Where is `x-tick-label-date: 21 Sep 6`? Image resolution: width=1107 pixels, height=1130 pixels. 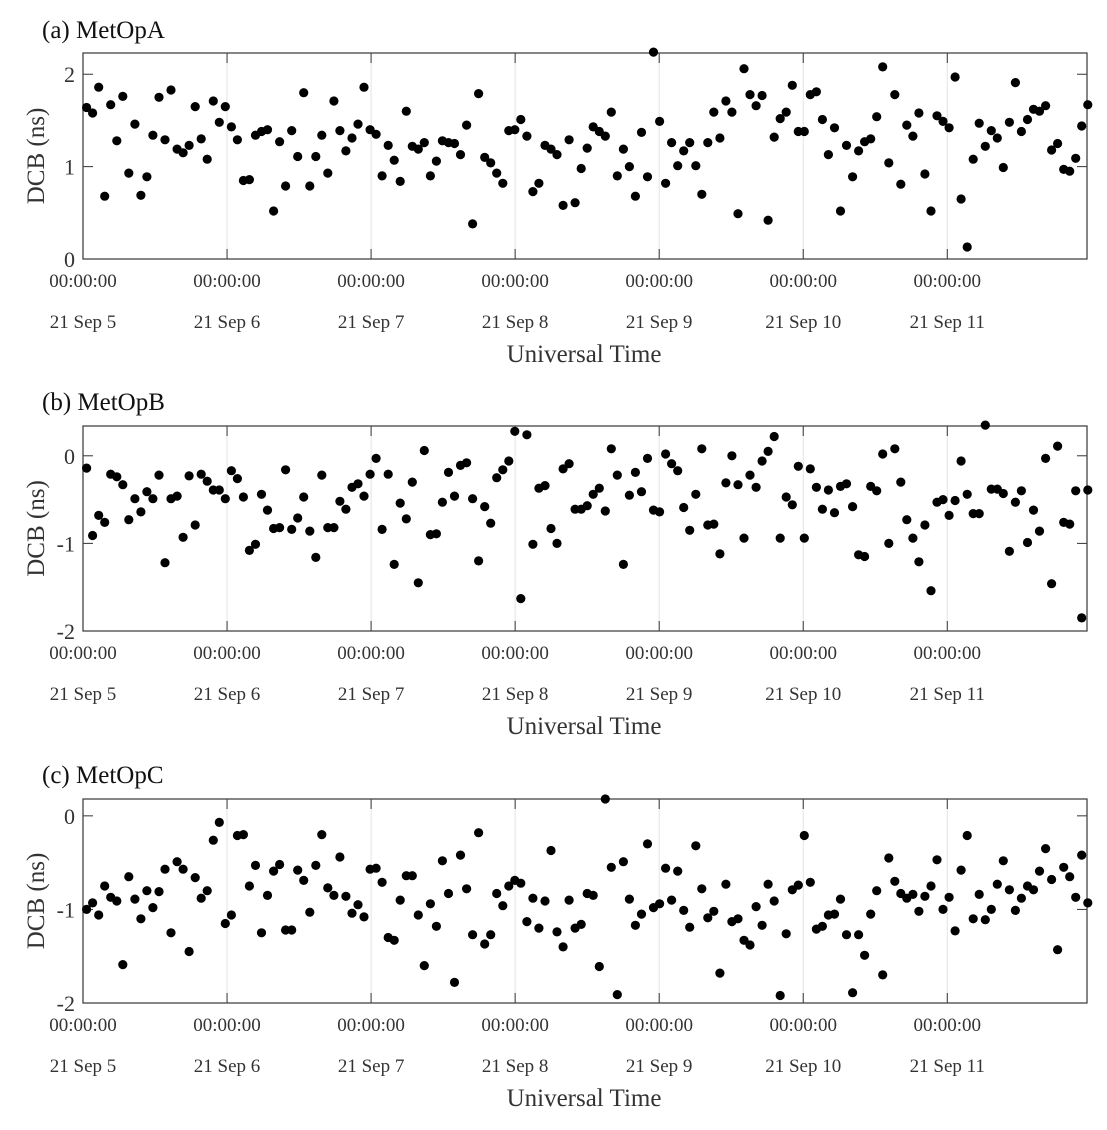 x-tick-label-date: 21 Sep 6 is located at coordinates (227, 1066).